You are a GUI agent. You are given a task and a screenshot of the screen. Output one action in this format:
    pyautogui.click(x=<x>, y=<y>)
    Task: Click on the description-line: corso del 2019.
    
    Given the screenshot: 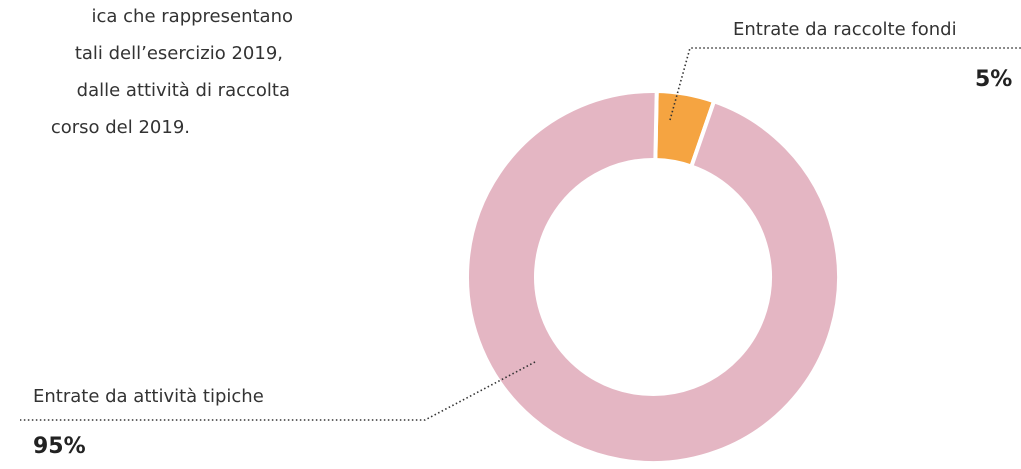 What is the action you would take?
    pyautogui.click(x=120, y=127)
    